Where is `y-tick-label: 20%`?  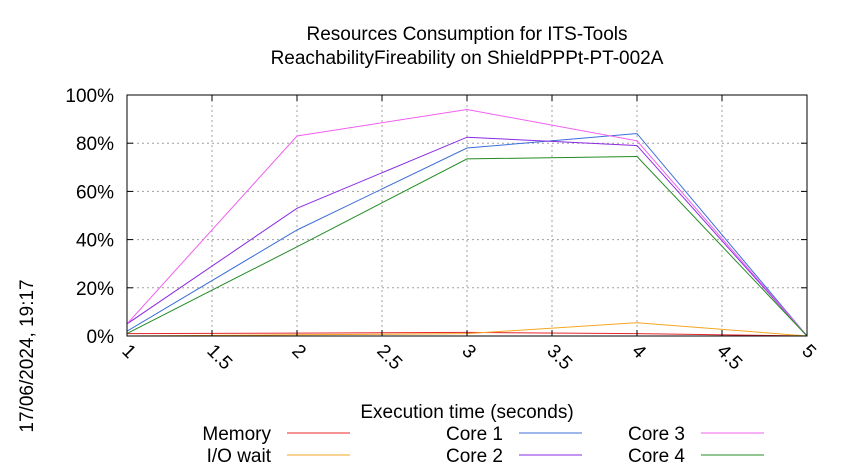
y-tick-label: 20% is located at coordinates (95, 289).